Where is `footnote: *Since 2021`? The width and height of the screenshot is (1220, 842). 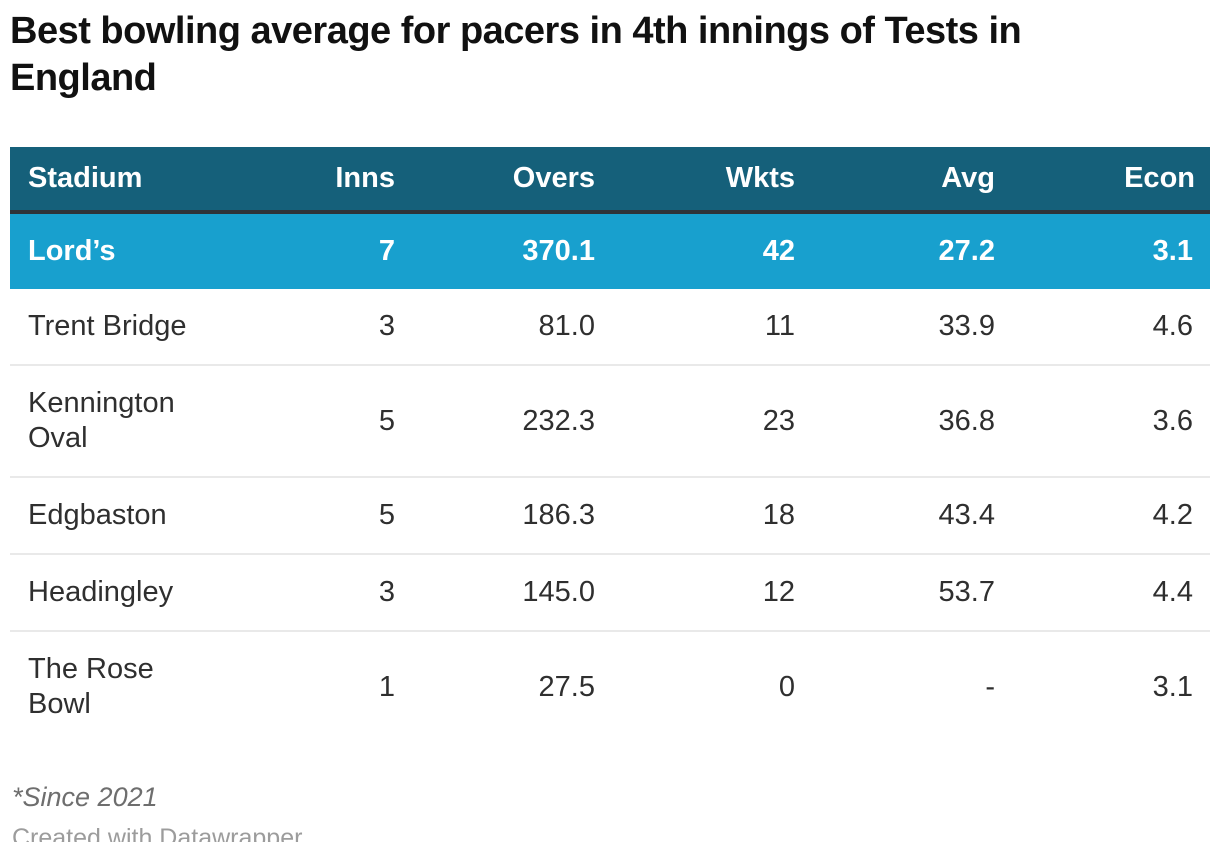 footnote: *Since 2021 is located at coordinates (85, 797).